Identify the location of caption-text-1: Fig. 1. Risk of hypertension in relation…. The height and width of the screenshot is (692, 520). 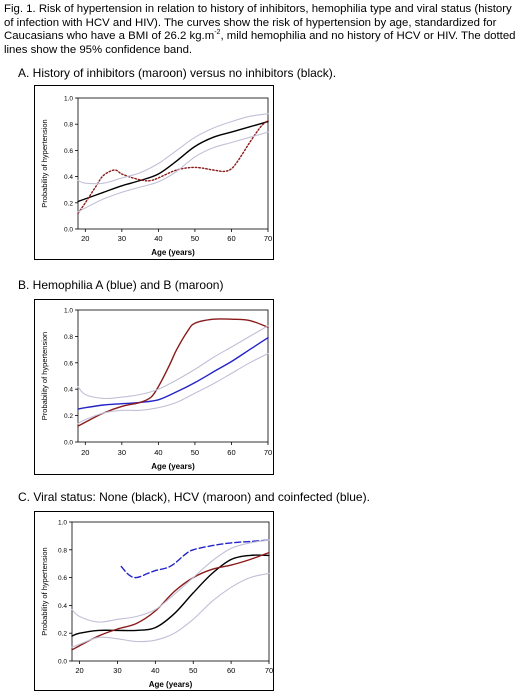
(258, 23).